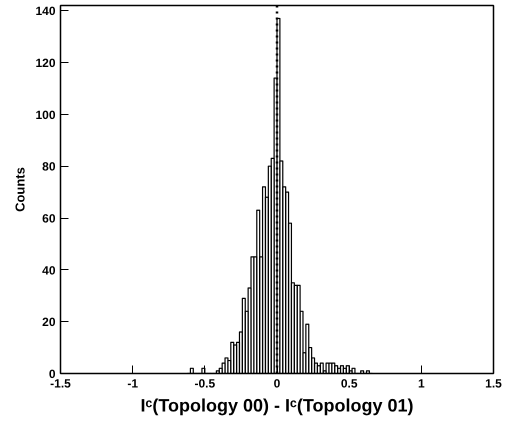 The width and height of the screenshot is (521, 423). Describe the element at coordinates (132, 383) in the screenshot. I see `x-tick-label: -1` at that location.